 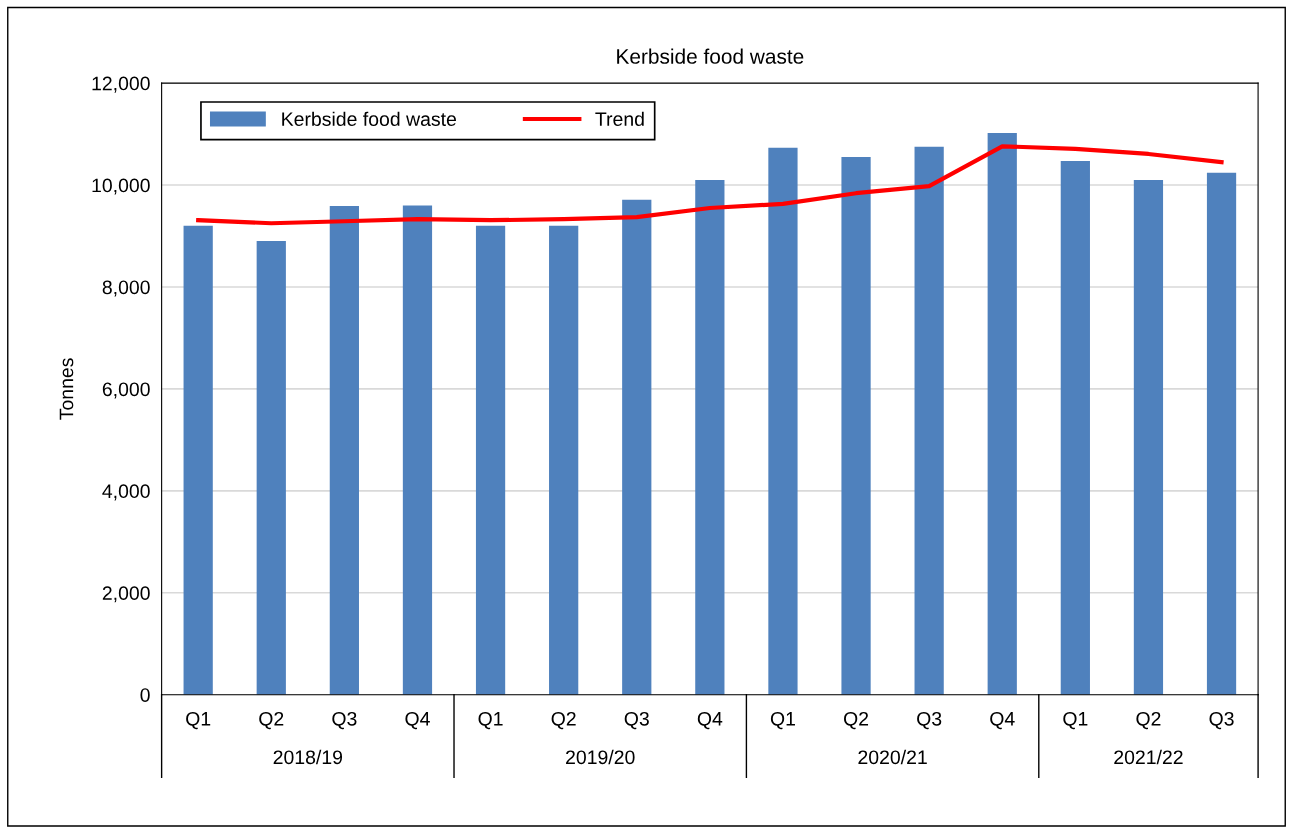 I want to click on y-tick-label: 6,000, so click(x=126, y=390).